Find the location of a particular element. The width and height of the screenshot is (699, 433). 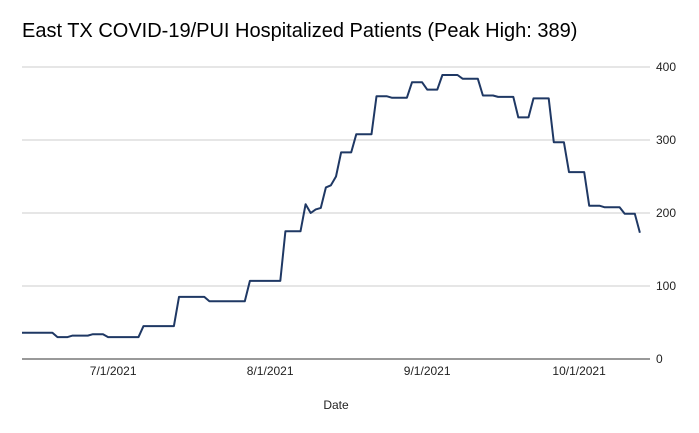

y-tick-label: 200 is located at coordinates (666, 213).